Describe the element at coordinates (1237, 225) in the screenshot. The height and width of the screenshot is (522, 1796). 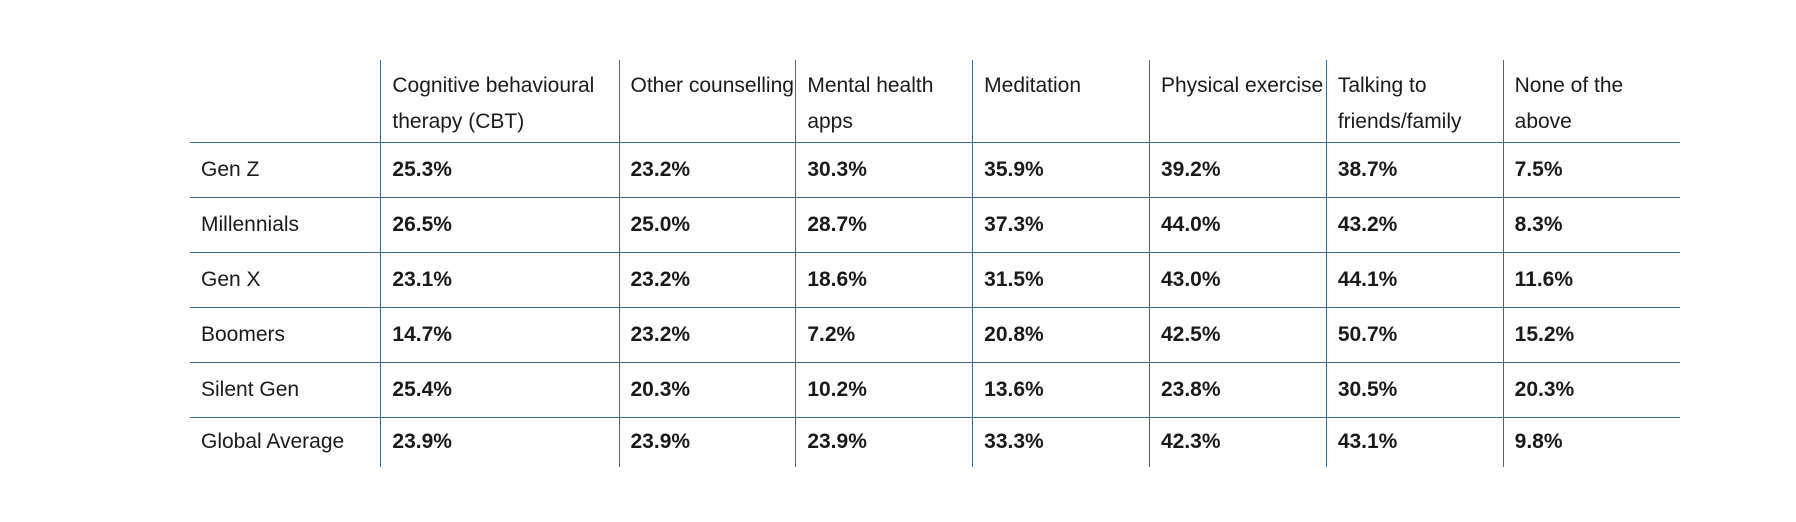
I see `table-cell: 44.0%` at that location.